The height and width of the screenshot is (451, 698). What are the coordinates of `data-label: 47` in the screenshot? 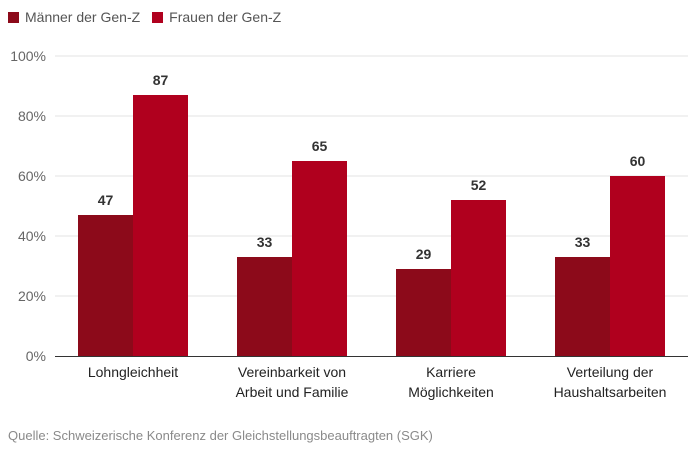 It's located at (106, 200).